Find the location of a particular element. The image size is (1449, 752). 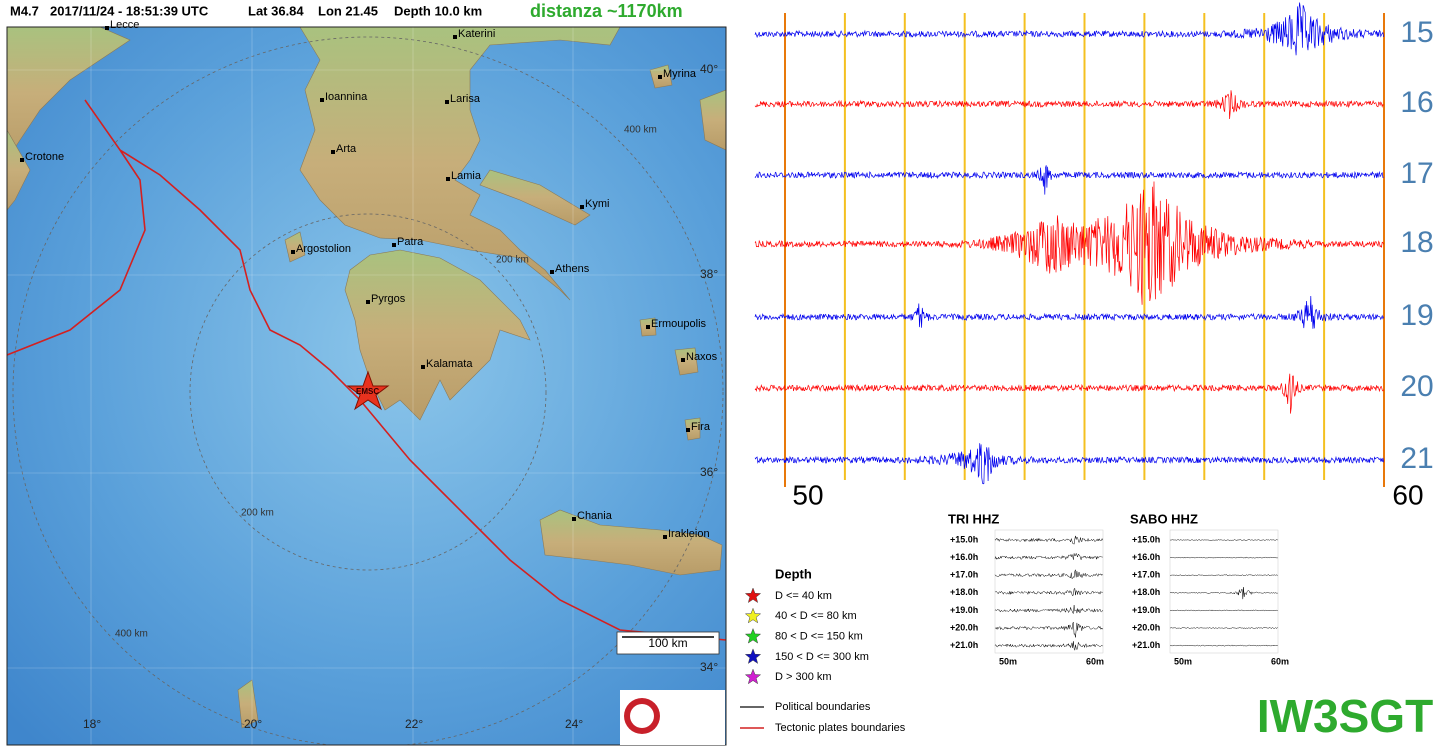

legend-depth-label: D <= 40 km is located at coordinates (803, 596).